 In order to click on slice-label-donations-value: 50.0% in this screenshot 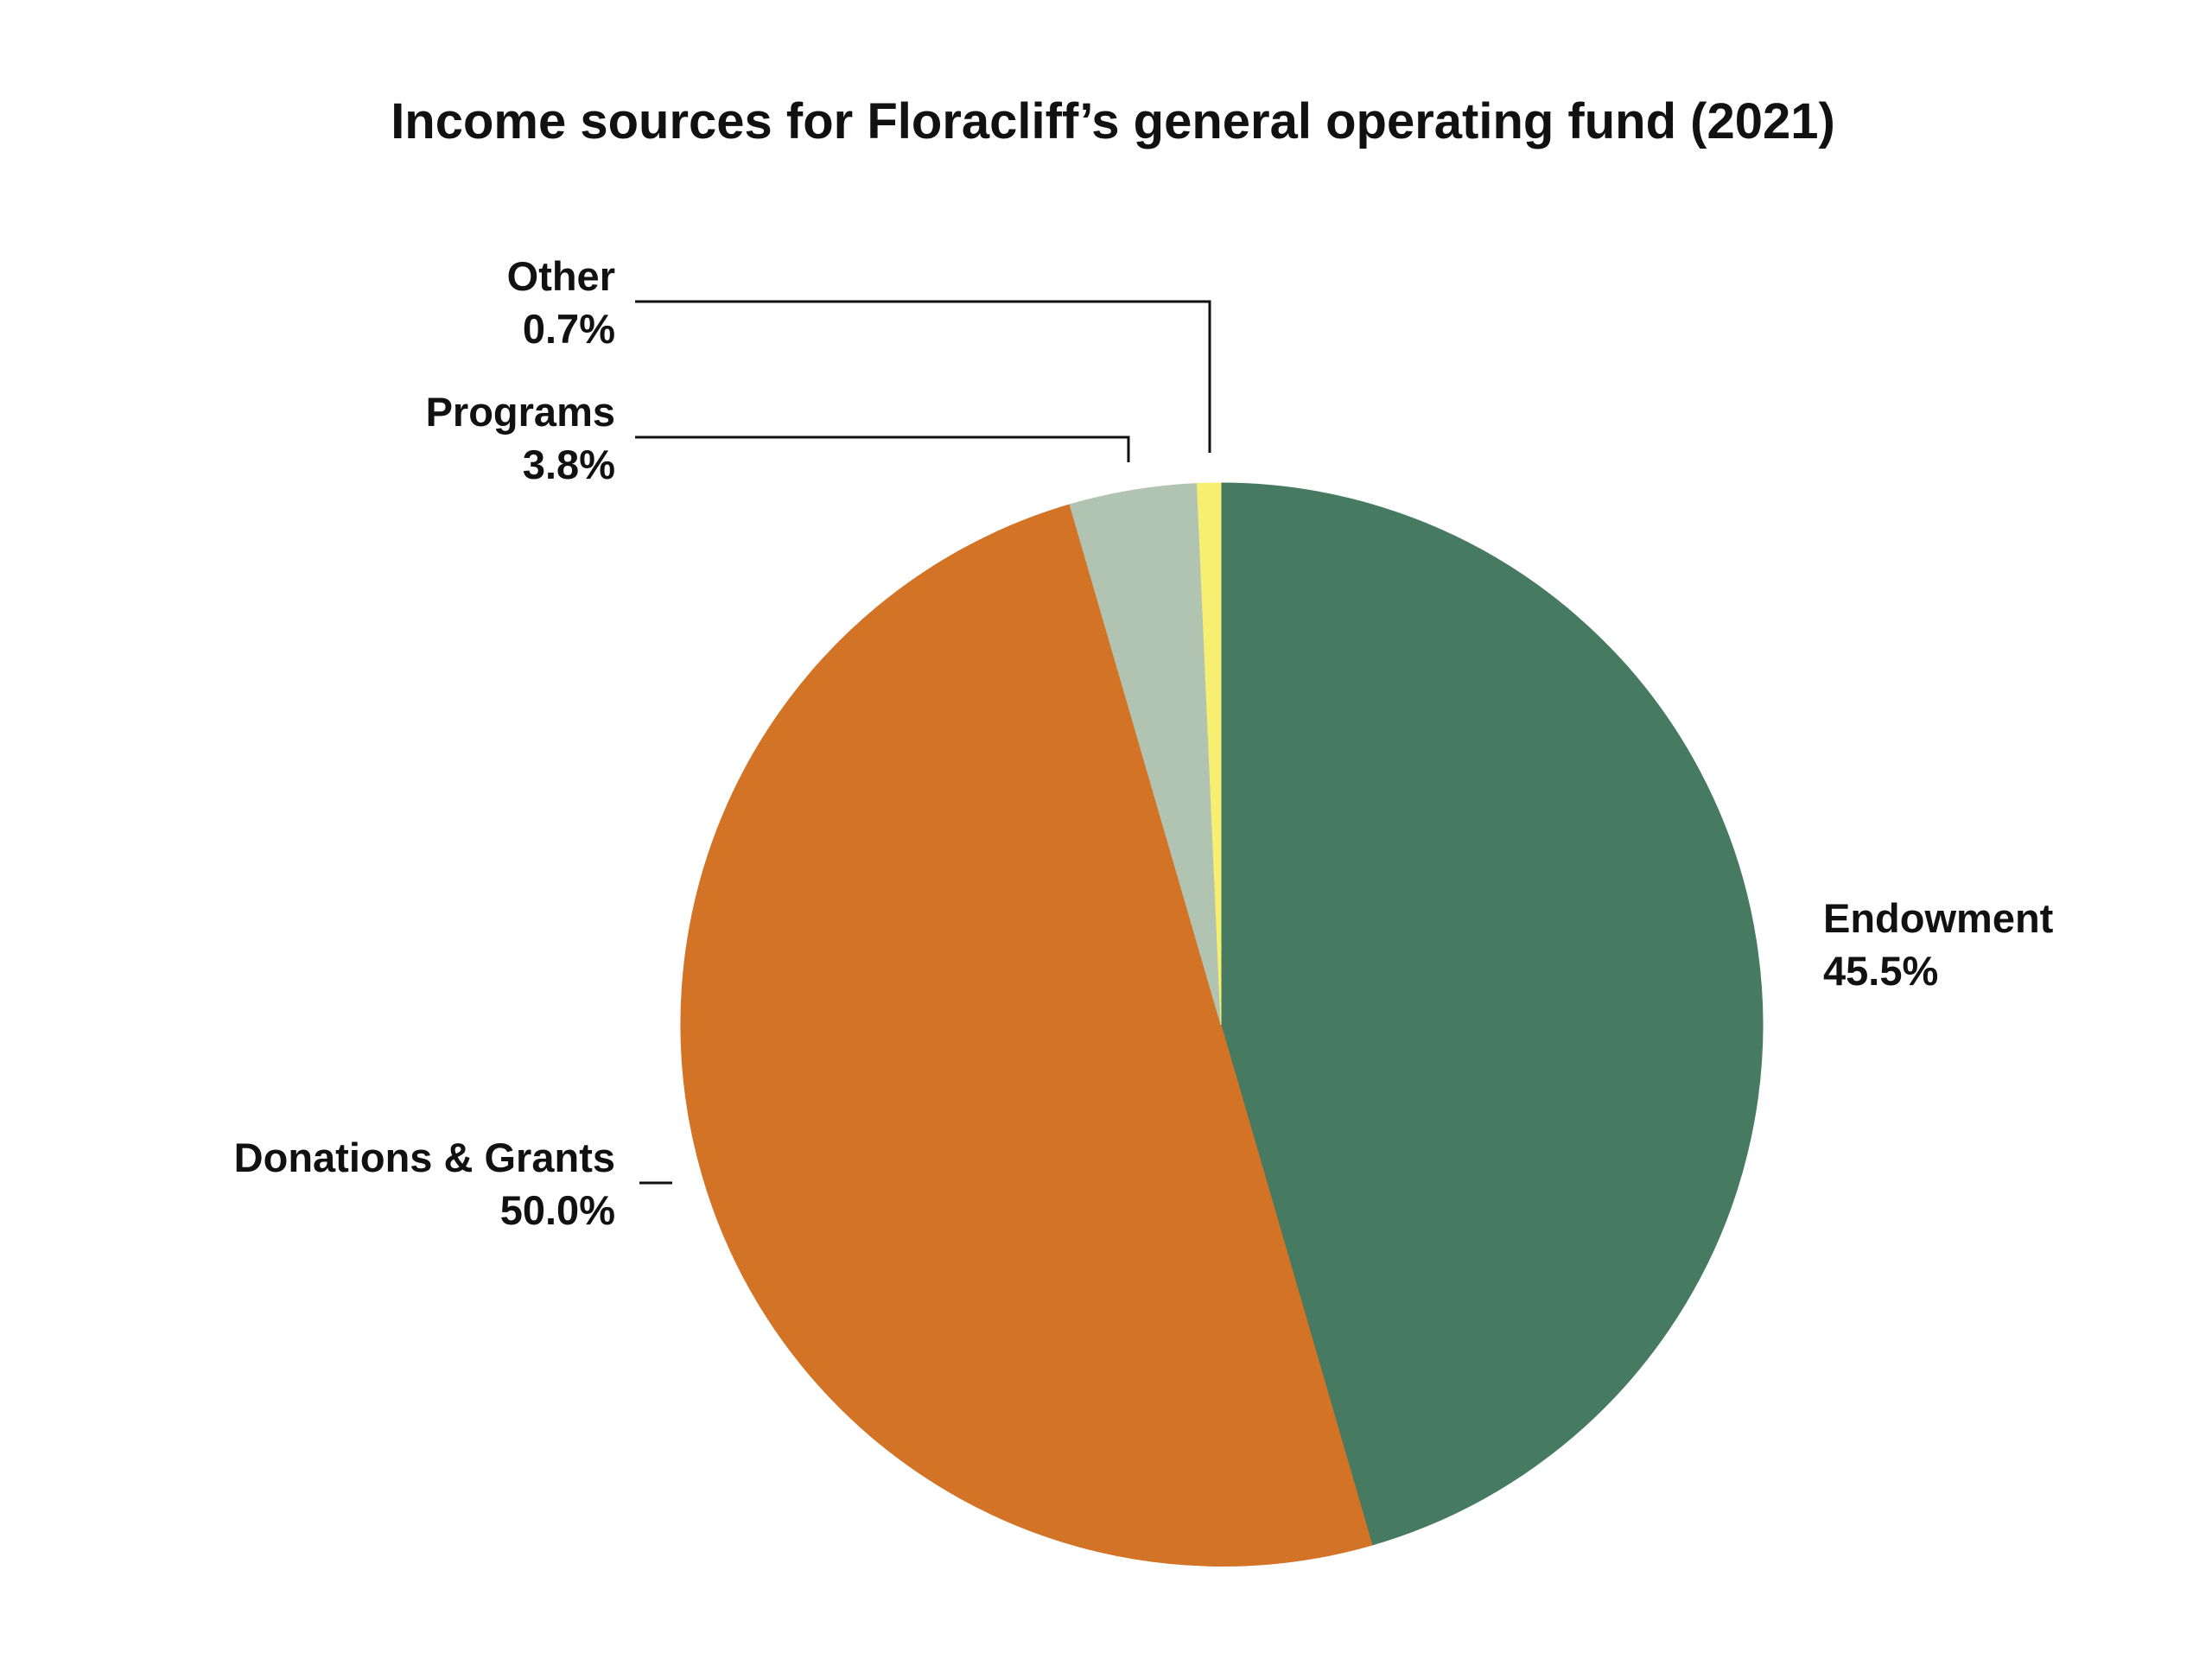, I will do `click(557, 1210)`.